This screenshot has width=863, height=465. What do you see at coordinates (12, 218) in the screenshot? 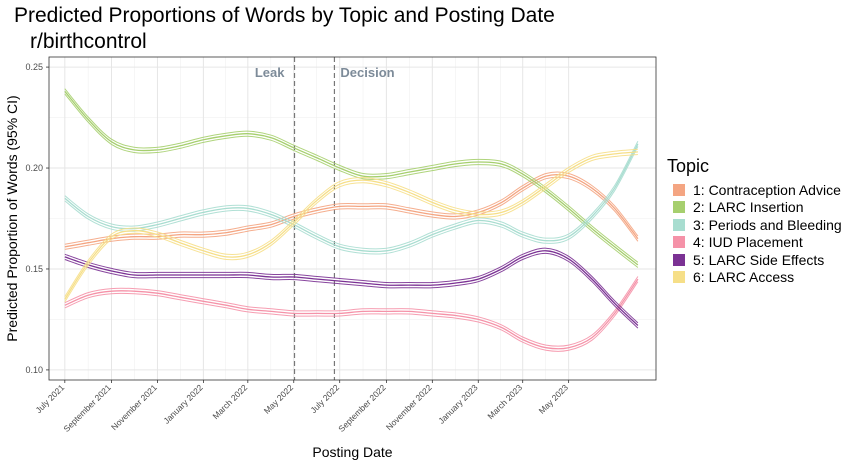
I see `y-axis-title: Predicted Proportion of Words (95% CI)` at bounding box center [12, 218].